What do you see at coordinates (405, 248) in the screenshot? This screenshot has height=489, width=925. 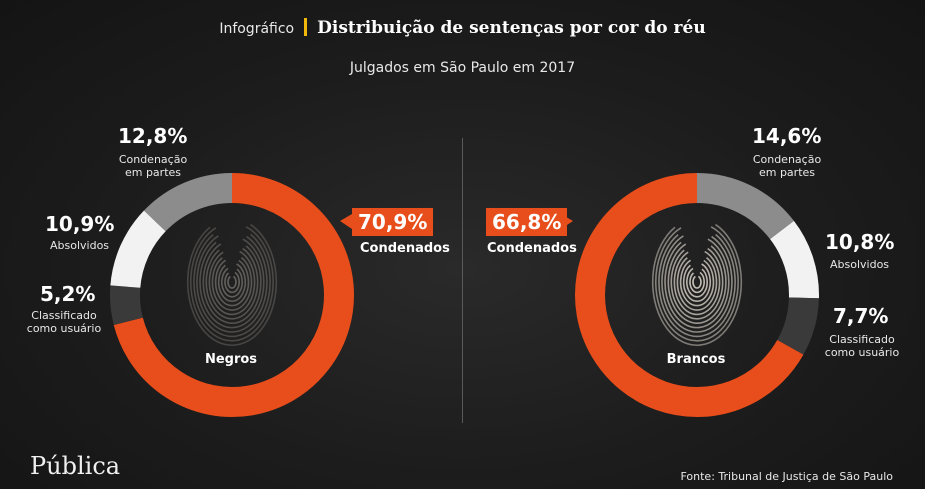 I see `negros-condenados-label: Condenados` at bounding box center [405, 248].